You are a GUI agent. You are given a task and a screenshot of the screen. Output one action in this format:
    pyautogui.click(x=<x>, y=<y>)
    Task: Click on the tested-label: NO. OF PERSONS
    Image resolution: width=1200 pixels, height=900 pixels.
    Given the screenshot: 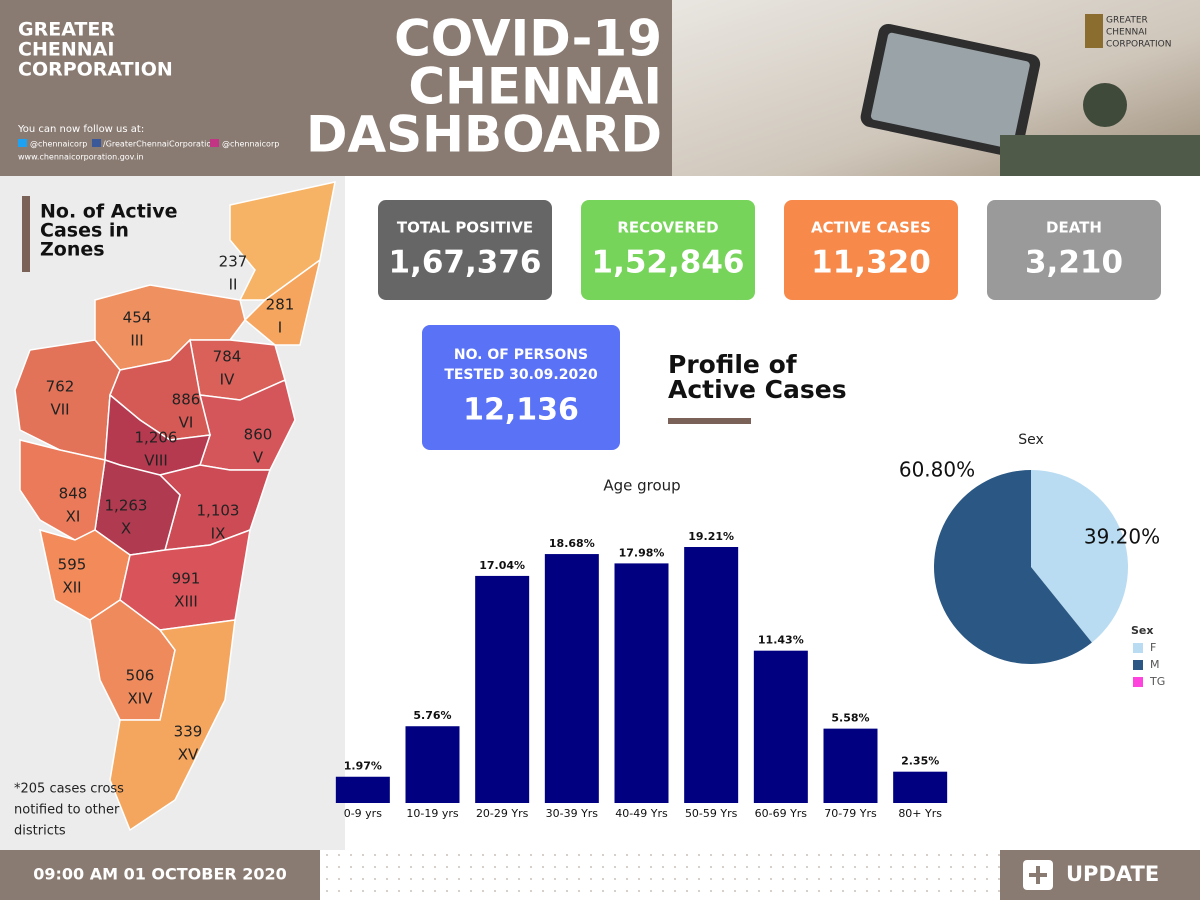 What is the action you would take?
    pyautogui.click(x=521, y=355)
    